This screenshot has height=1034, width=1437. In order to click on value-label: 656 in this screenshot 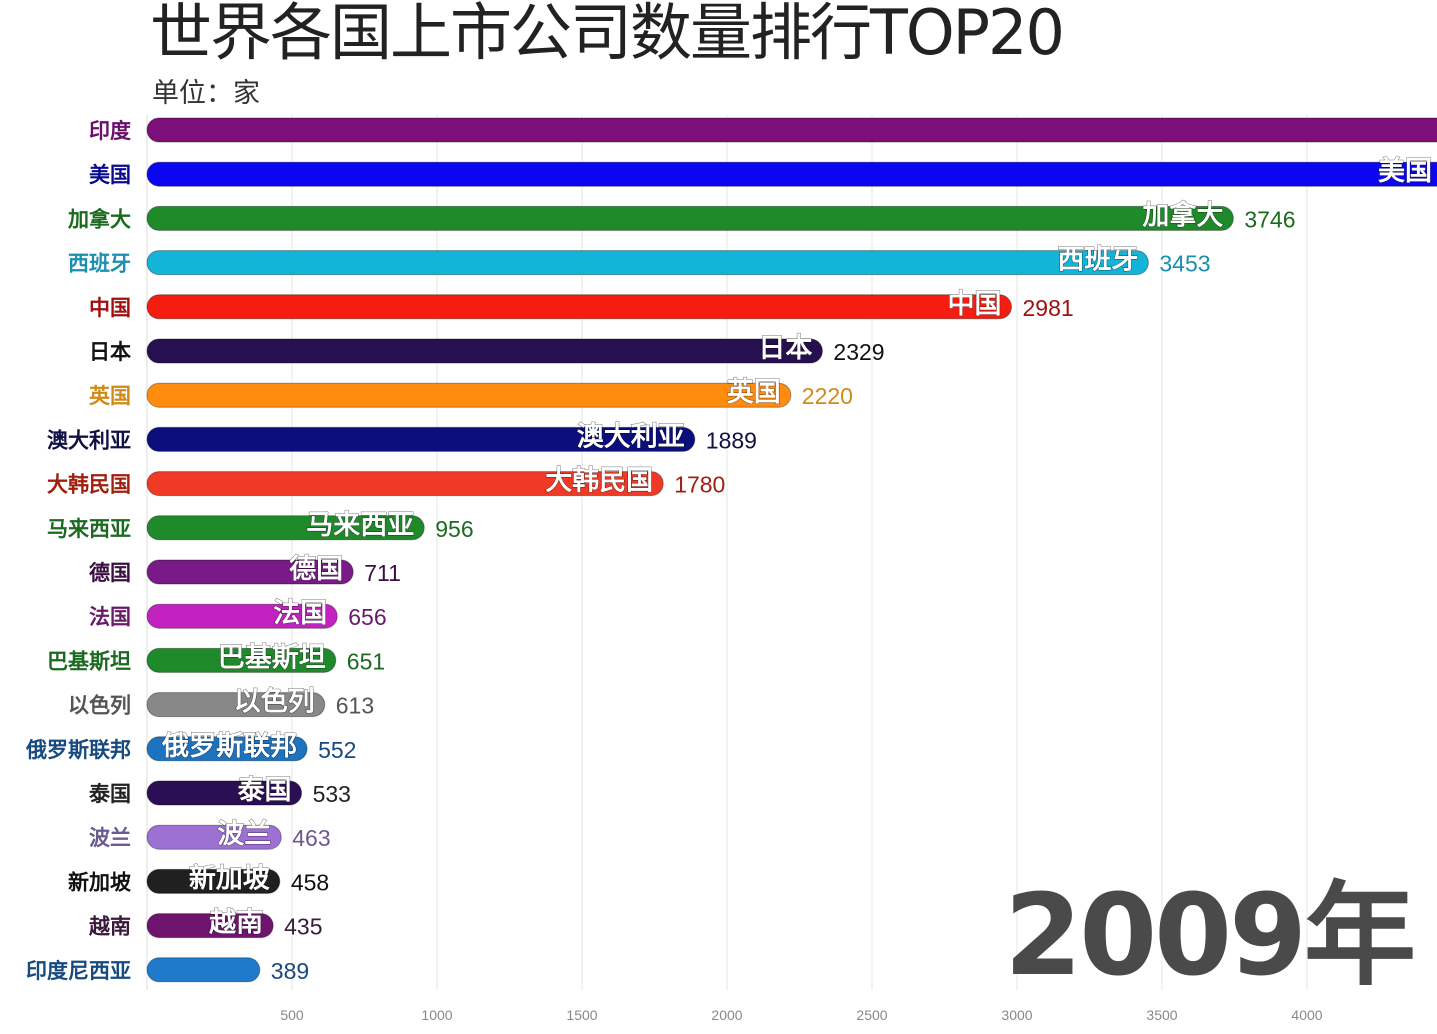, I will do `click(367, 617)`.